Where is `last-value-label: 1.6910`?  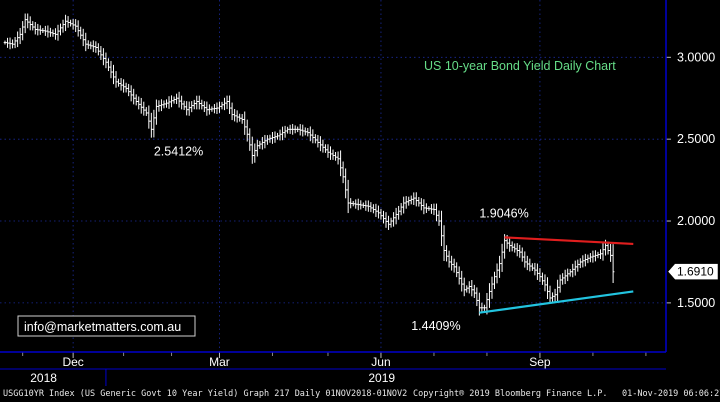
last-value-label: 1.6910 is located at coordinates (695, 272).